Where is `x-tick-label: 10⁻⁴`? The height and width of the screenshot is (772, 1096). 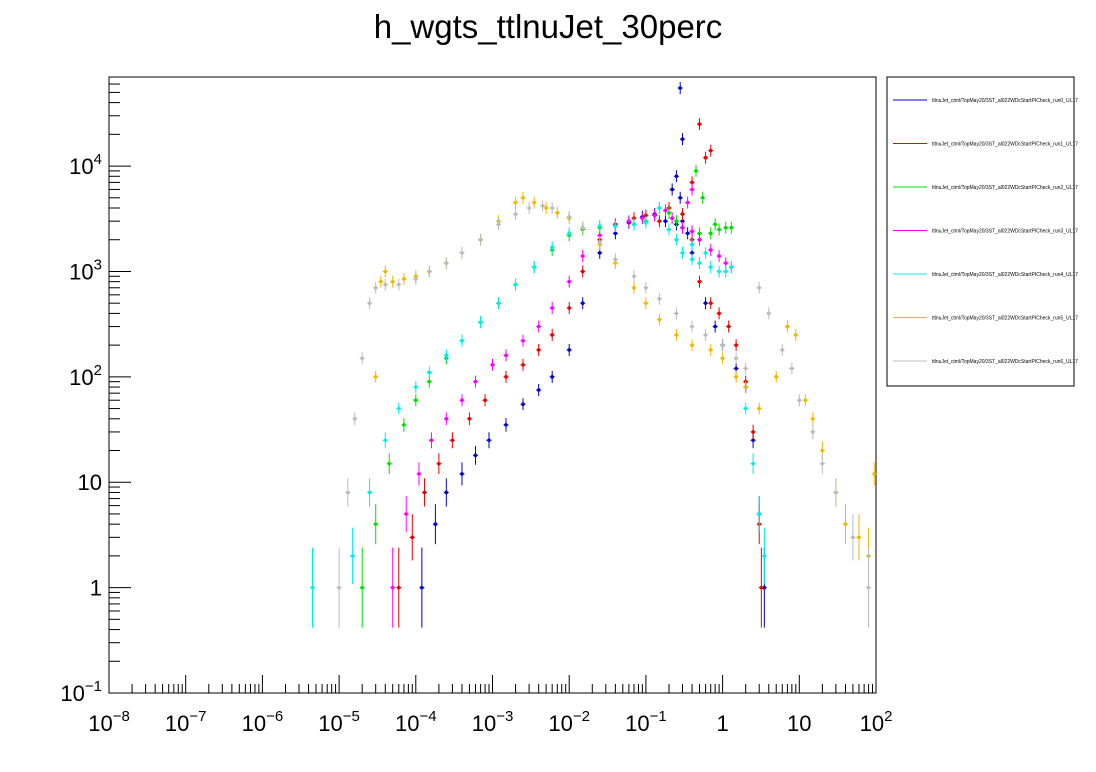
x-tick-label: 10⁻⁴ is located at coordinates (416, 722).